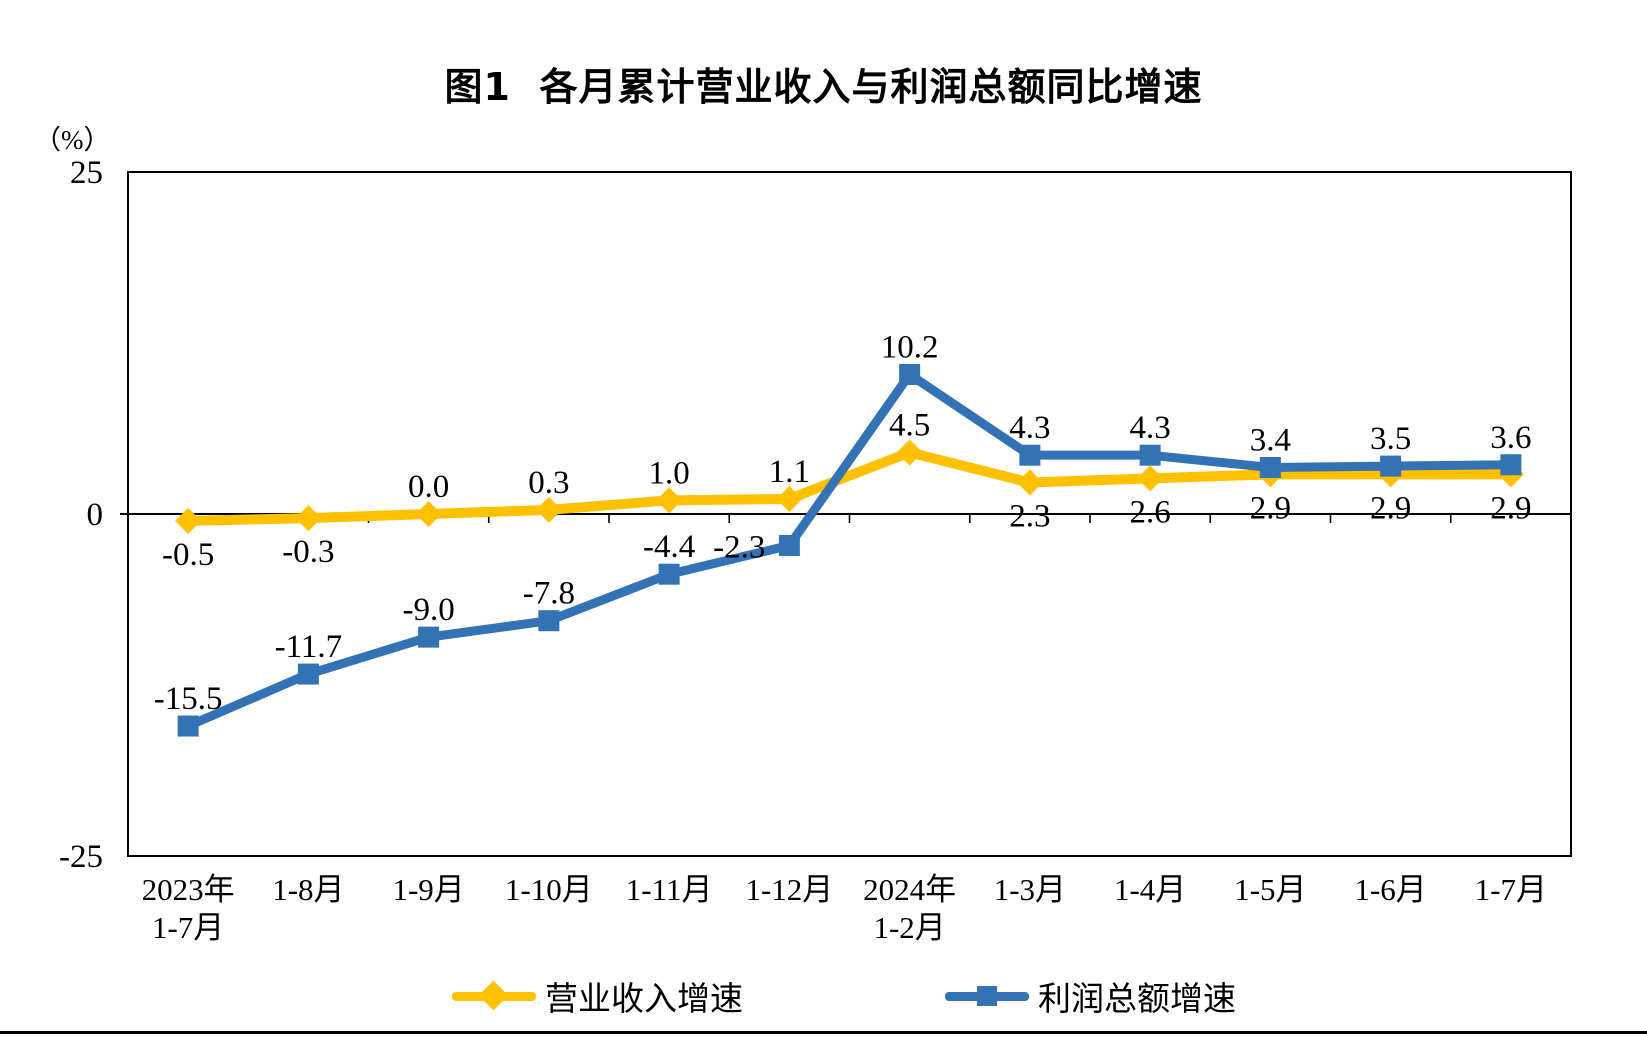  Describe the element at coordinates (1150, 889) in the screenshot. I see `x-category-label: 1-4月` at that location.